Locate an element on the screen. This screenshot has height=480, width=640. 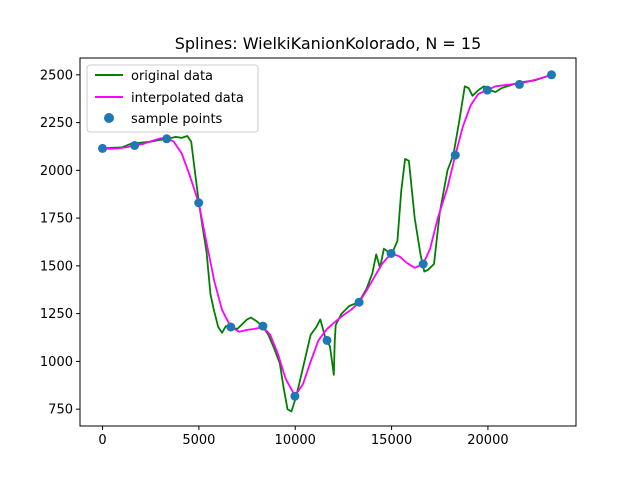
legend-label-sample-points: sample points is located at coordinates (177, 119).